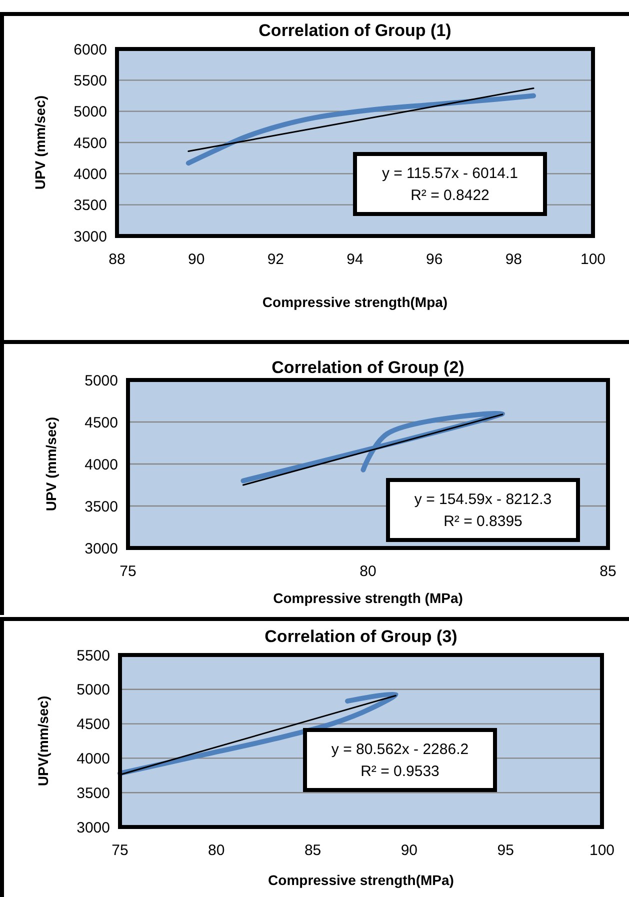 This screenshot has height=897, width=629. What do you see at coordinates (355, 30) in the screenshot?
I see `chart-title: Correlation of Group (1)` at bounding box center [355, 30].